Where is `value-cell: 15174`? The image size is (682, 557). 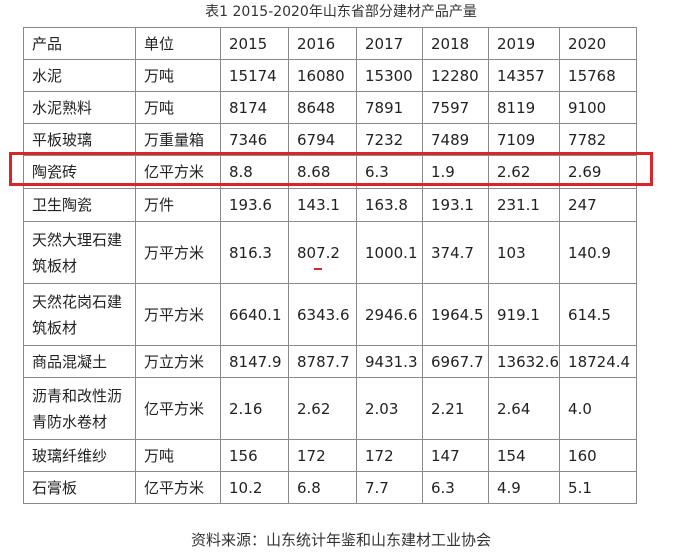
value-cell: 15174 is located at coordinates (254, 75).